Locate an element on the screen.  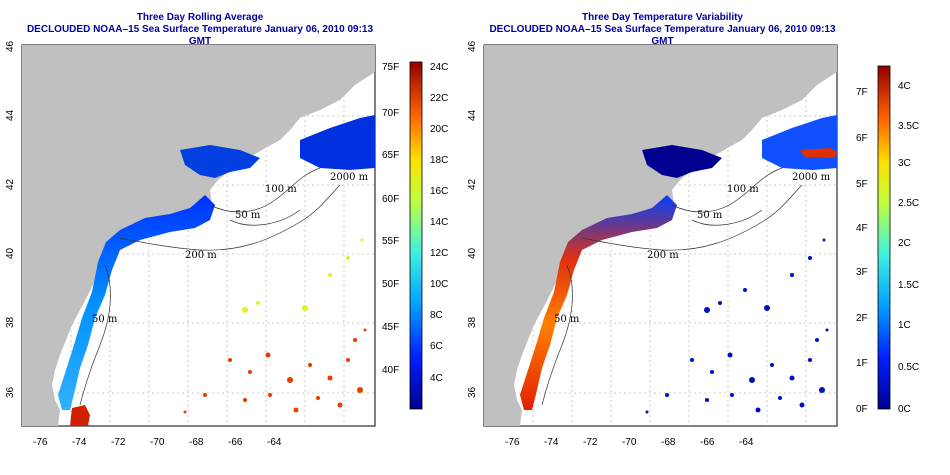
right-colorbar-f-label: 2F is located at coordinates (862, 318).